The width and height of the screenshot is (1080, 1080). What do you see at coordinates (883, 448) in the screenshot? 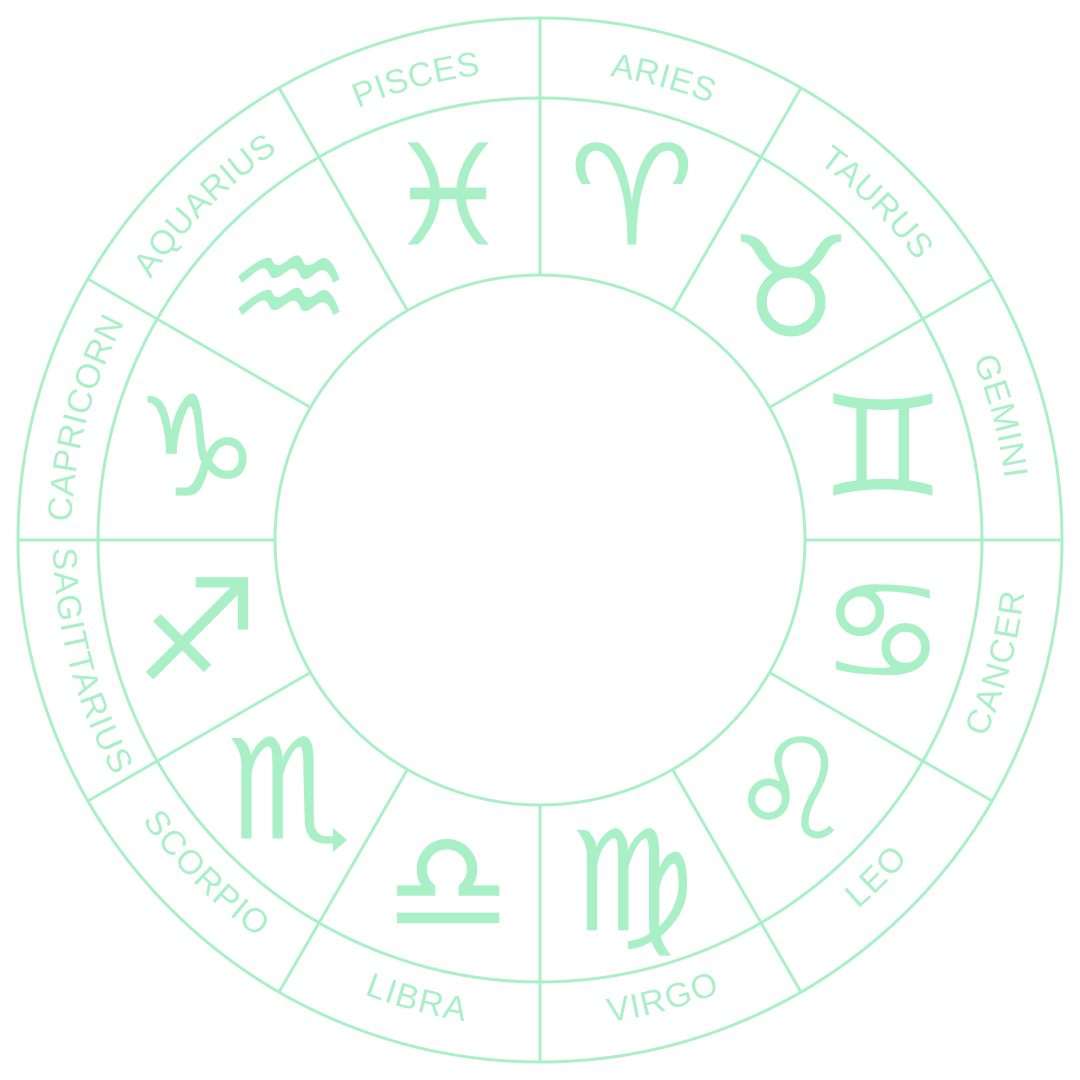
I see `gemini-icon: ♊︎` at bounding box center [883, 448].